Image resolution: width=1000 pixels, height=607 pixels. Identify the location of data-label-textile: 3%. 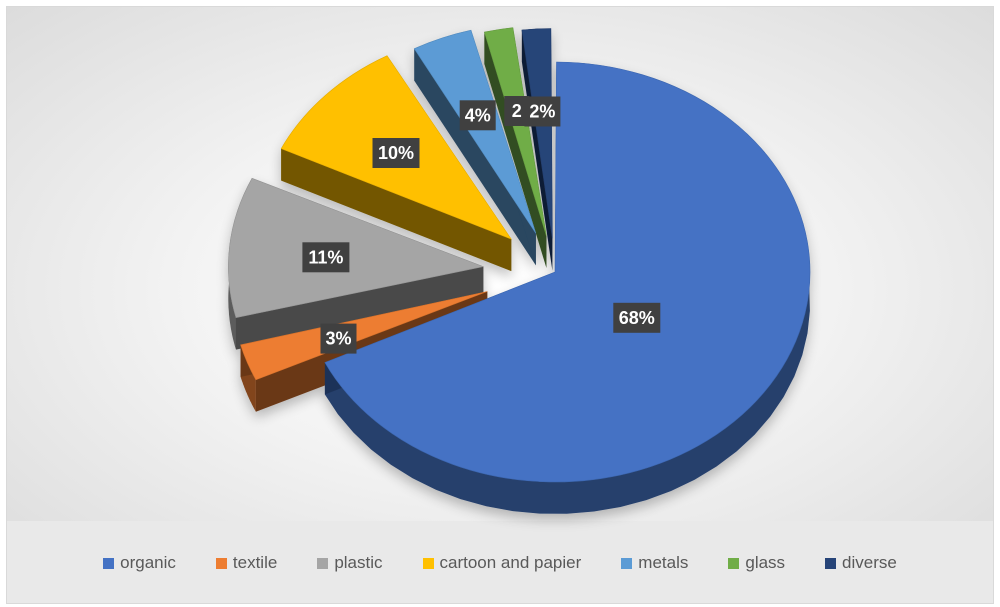
(338, 338).